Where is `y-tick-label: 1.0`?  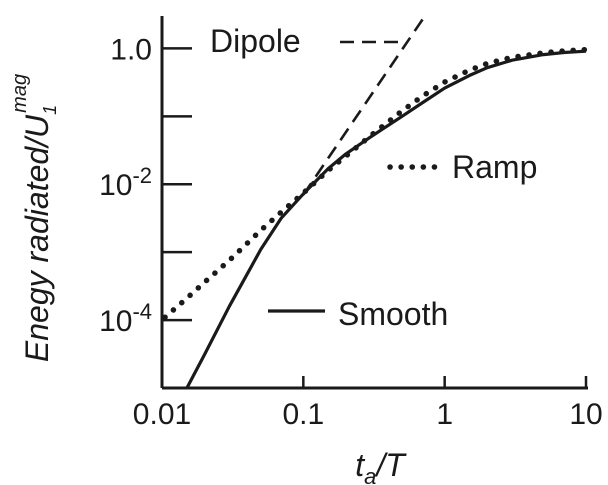 y-tick-label: 1.0 is located at coordinates (131, 49).